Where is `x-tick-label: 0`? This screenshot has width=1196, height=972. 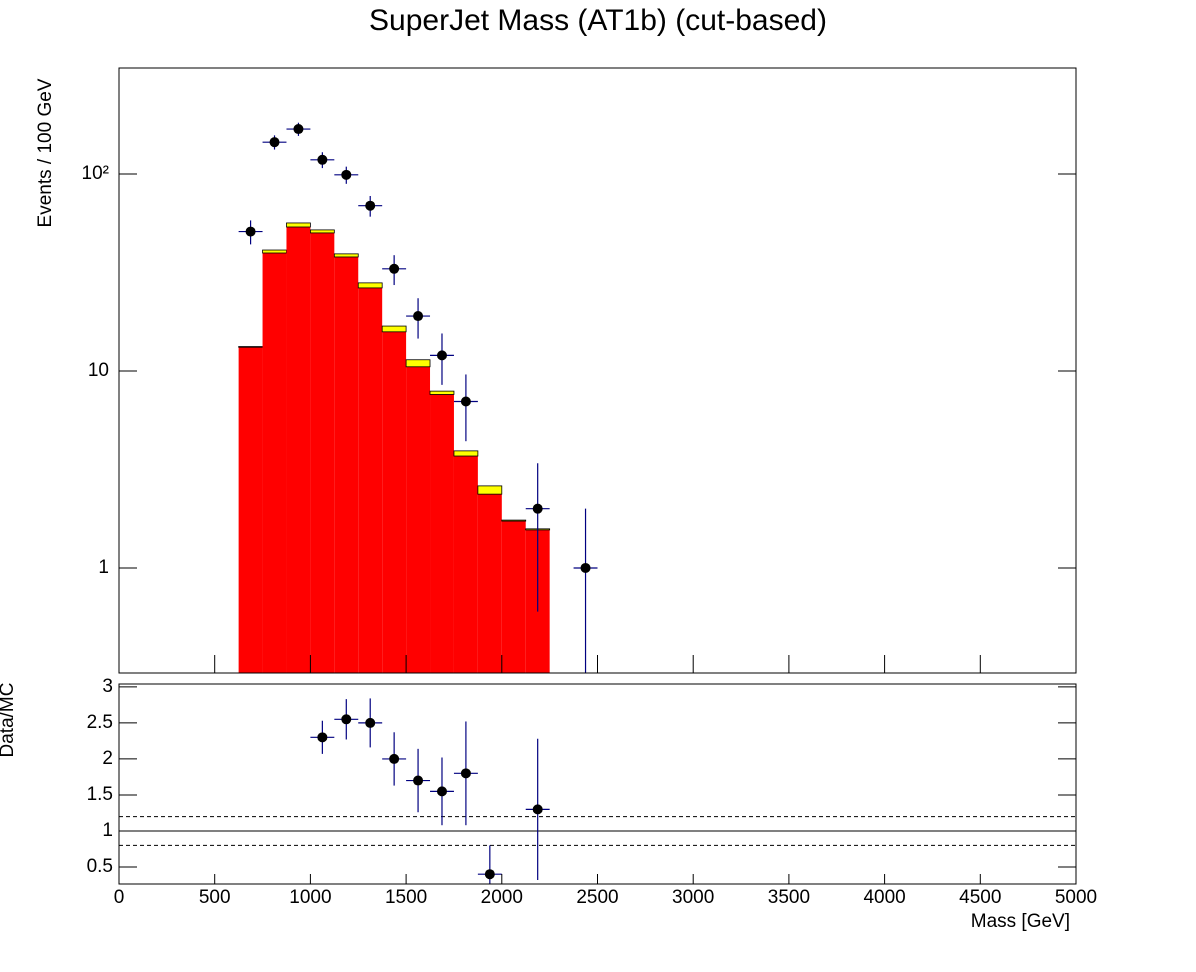
x-tick-label: 0 is located at coordinates (119, 897).